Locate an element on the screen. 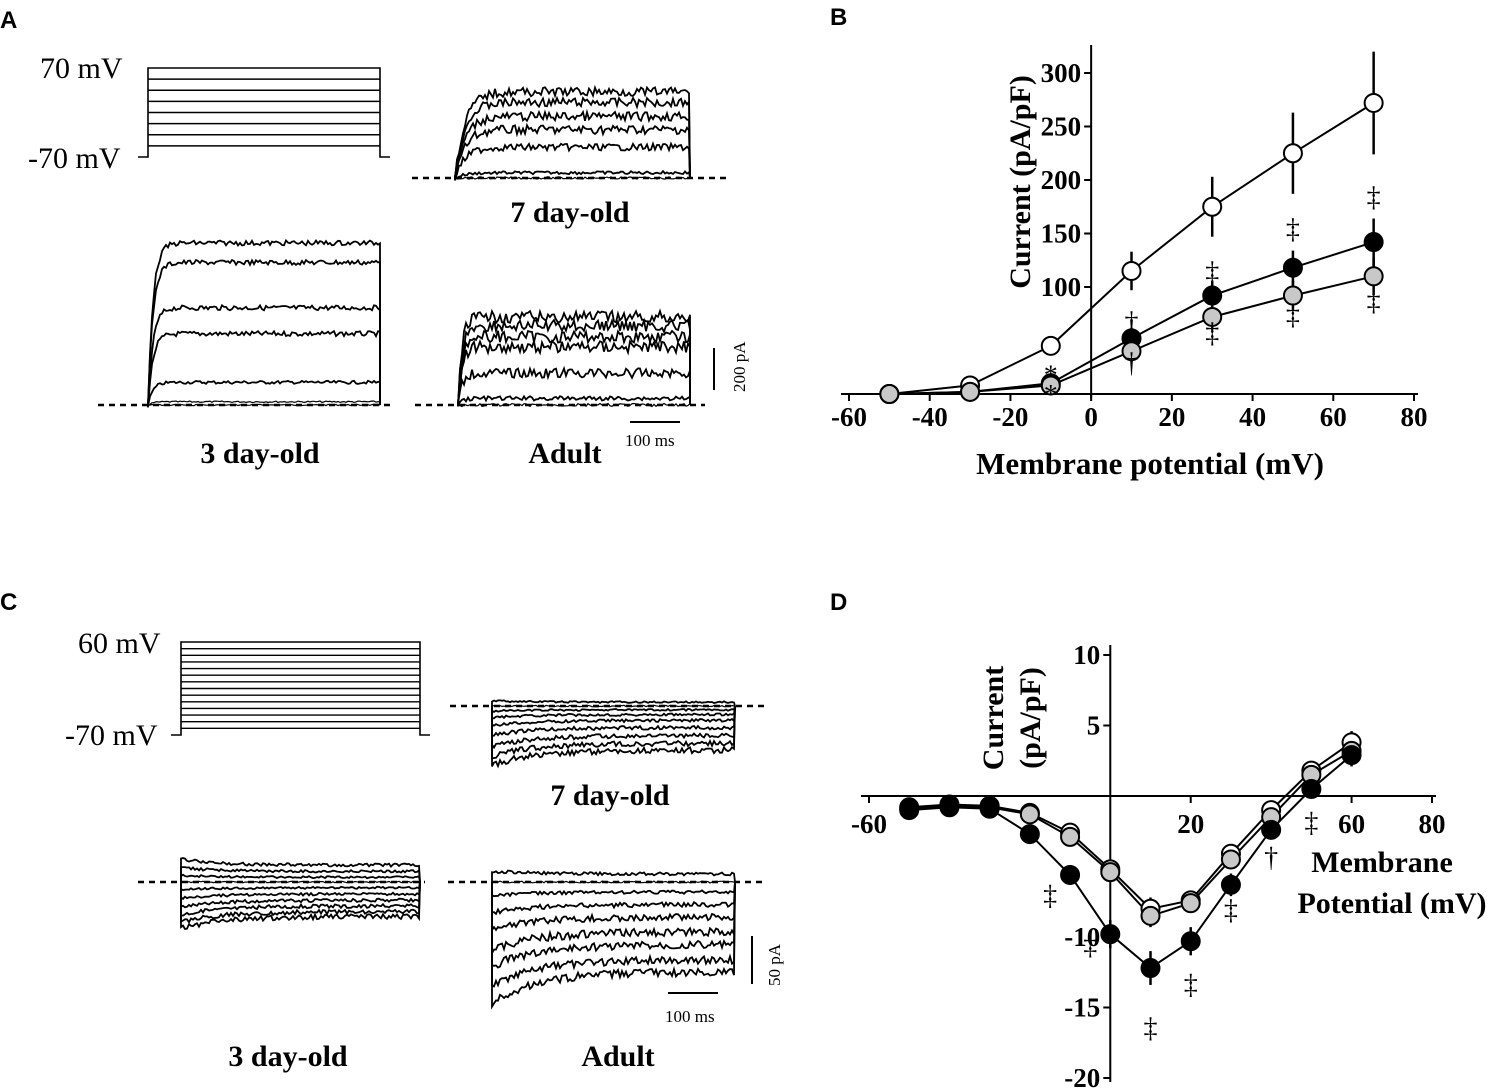 The height and width of the screenshot is (1089, 1502). protocol-a-outline is located at coordinates (264, 112).